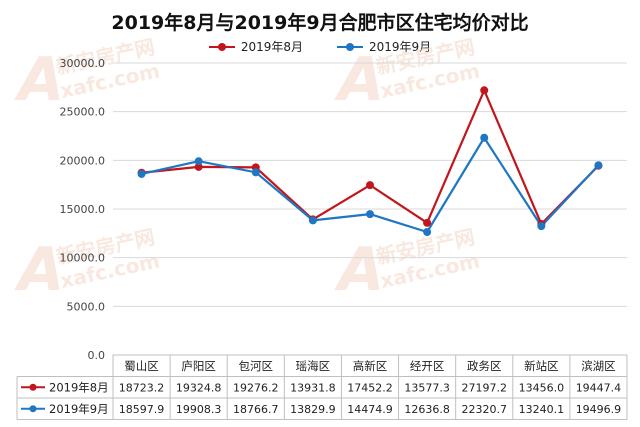  What do you see at coordinates (97, 355) in the screenshot?
I see `y-tick-label: 0.0` at bounding box center [97, 355].